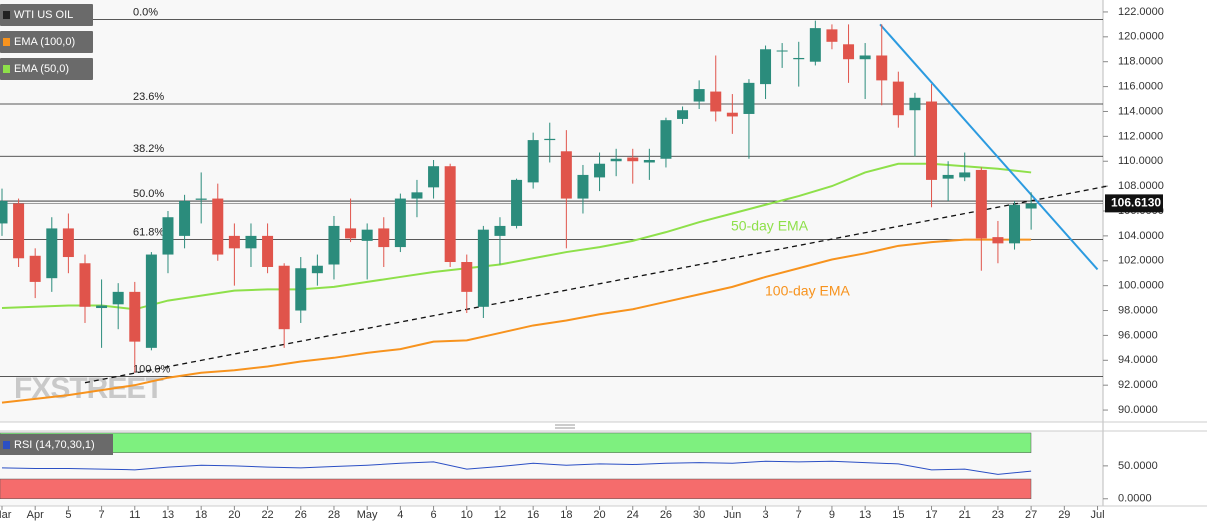 Image resolution: width=1207 pixels, height=526 pixels. I want to click on fib-label: 50.0%, so click(148, 194).